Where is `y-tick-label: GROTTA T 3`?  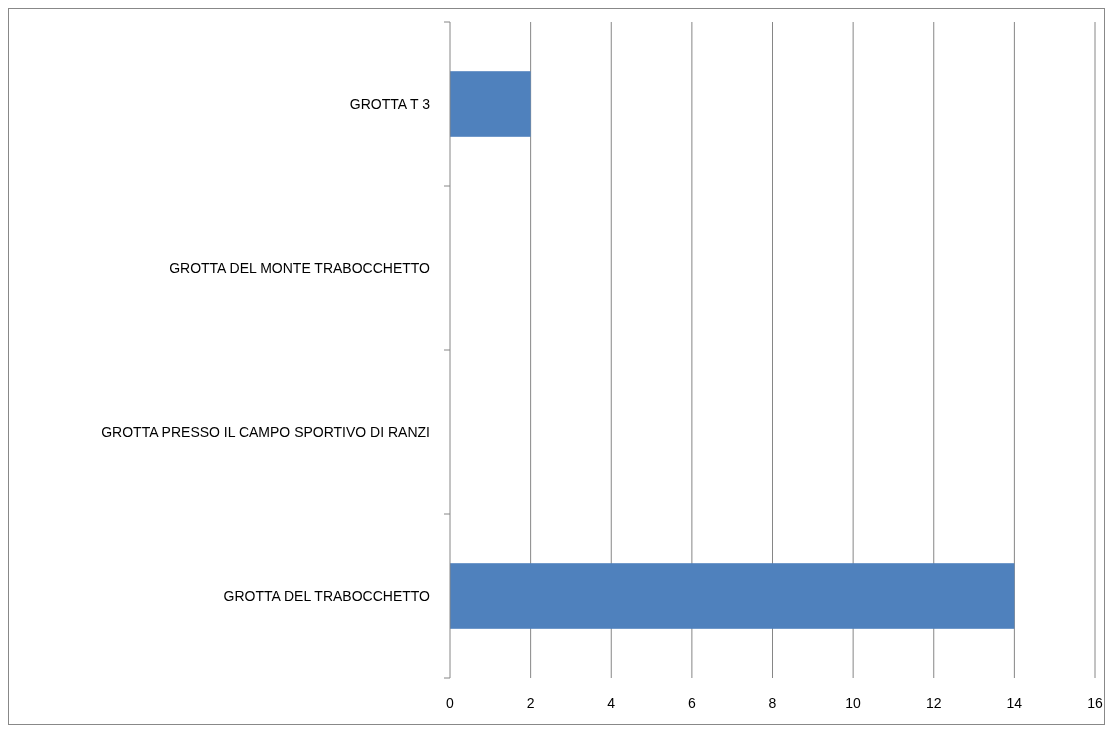
y-tick-label: GROTTA T 3 is located at coordinates (390, 103).